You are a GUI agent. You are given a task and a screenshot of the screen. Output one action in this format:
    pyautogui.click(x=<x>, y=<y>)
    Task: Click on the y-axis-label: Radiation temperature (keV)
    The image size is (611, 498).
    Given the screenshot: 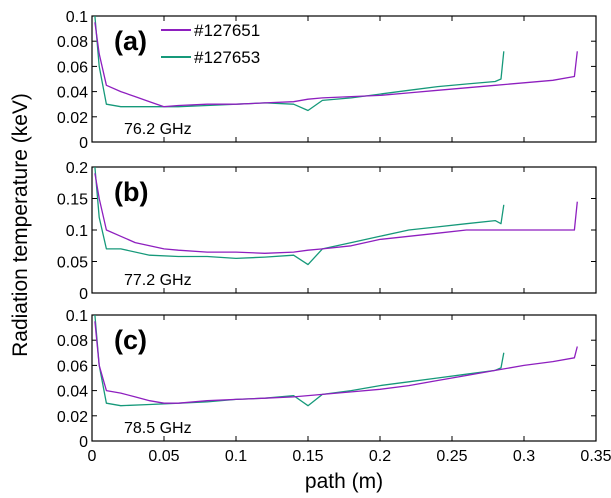 What is the action you would take?
    pyautogui.click(x=20, y=225)
    